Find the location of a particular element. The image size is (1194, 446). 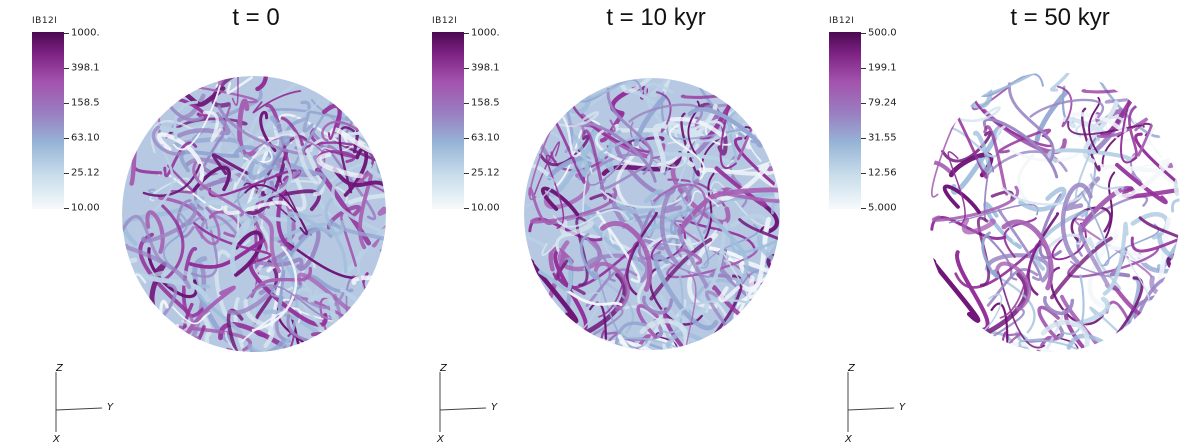

colorbar-label: 79.24 is located at coordinates (882, 103).